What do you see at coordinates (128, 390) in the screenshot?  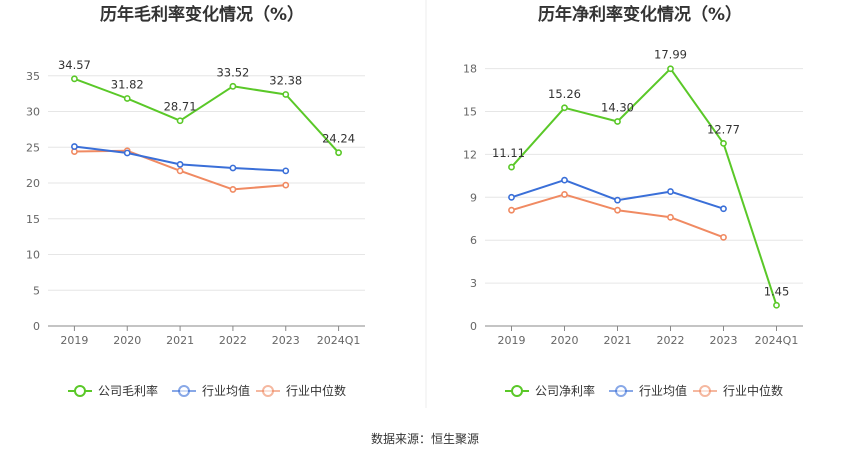 I see `legend-label: 公司毛利率` at bounding box center [128, 390].